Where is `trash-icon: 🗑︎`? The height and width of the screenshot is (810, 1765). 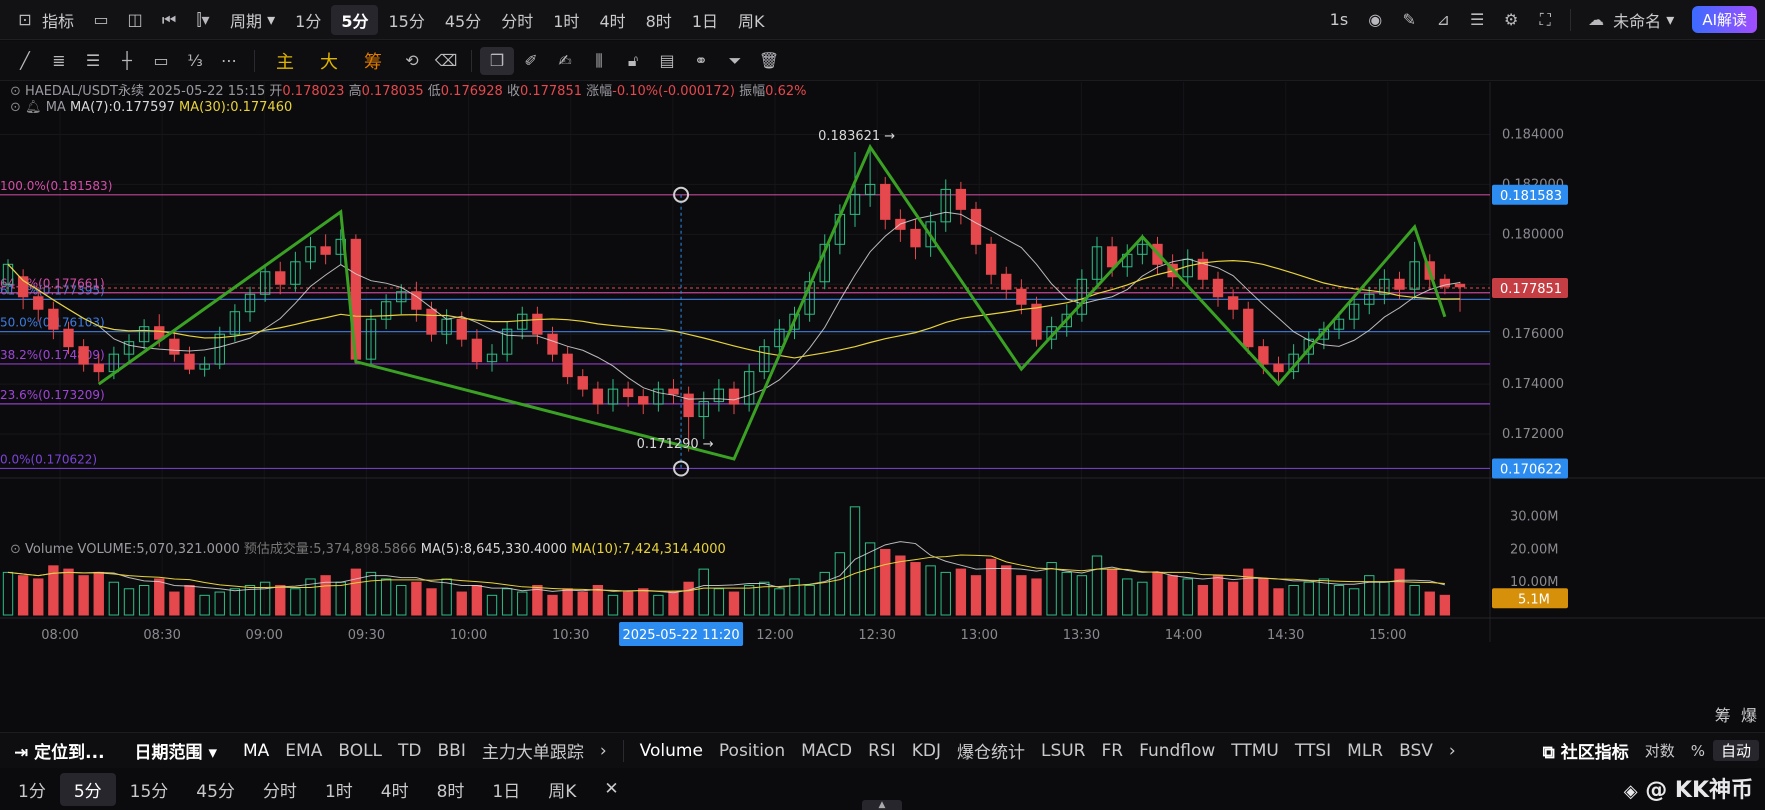 trash-icon: 🗑︎ is located at coordinates (769, 60).